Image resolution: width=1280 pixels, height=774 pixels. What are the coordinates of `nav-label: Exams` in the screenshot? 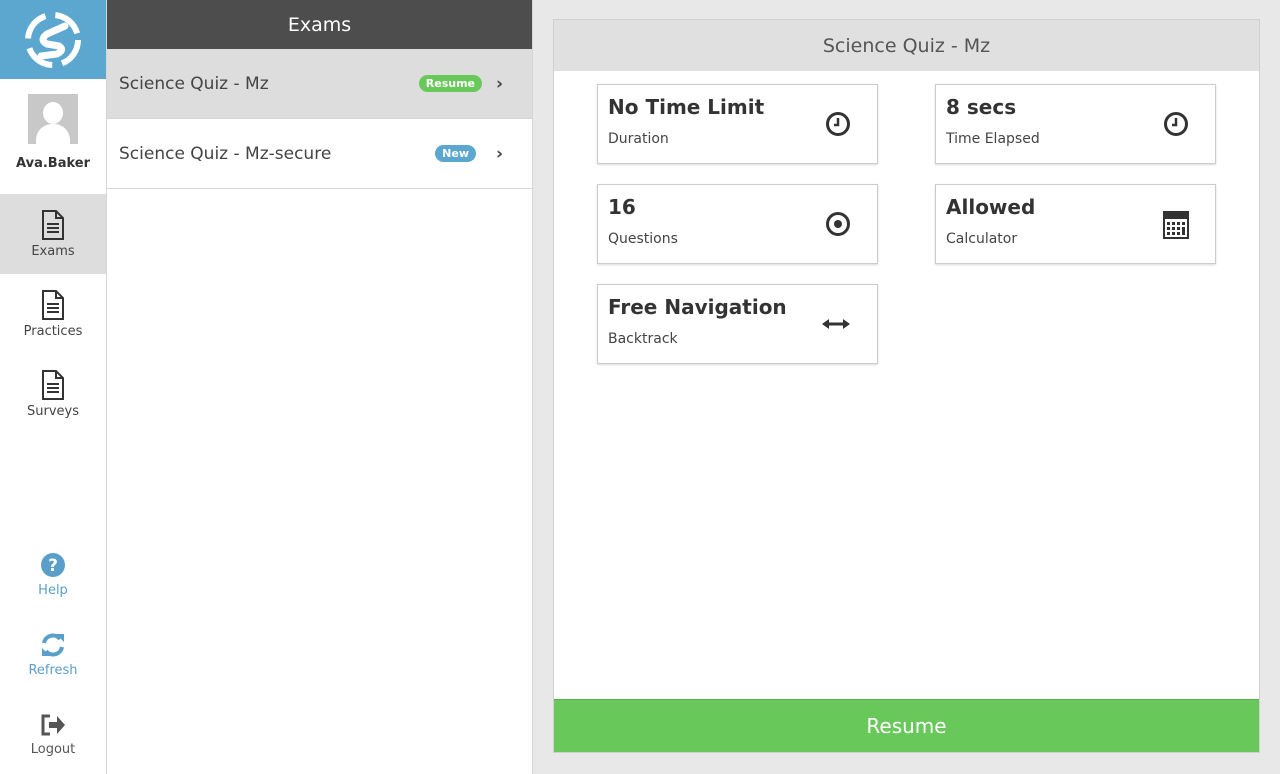 It's located at (53, 251).